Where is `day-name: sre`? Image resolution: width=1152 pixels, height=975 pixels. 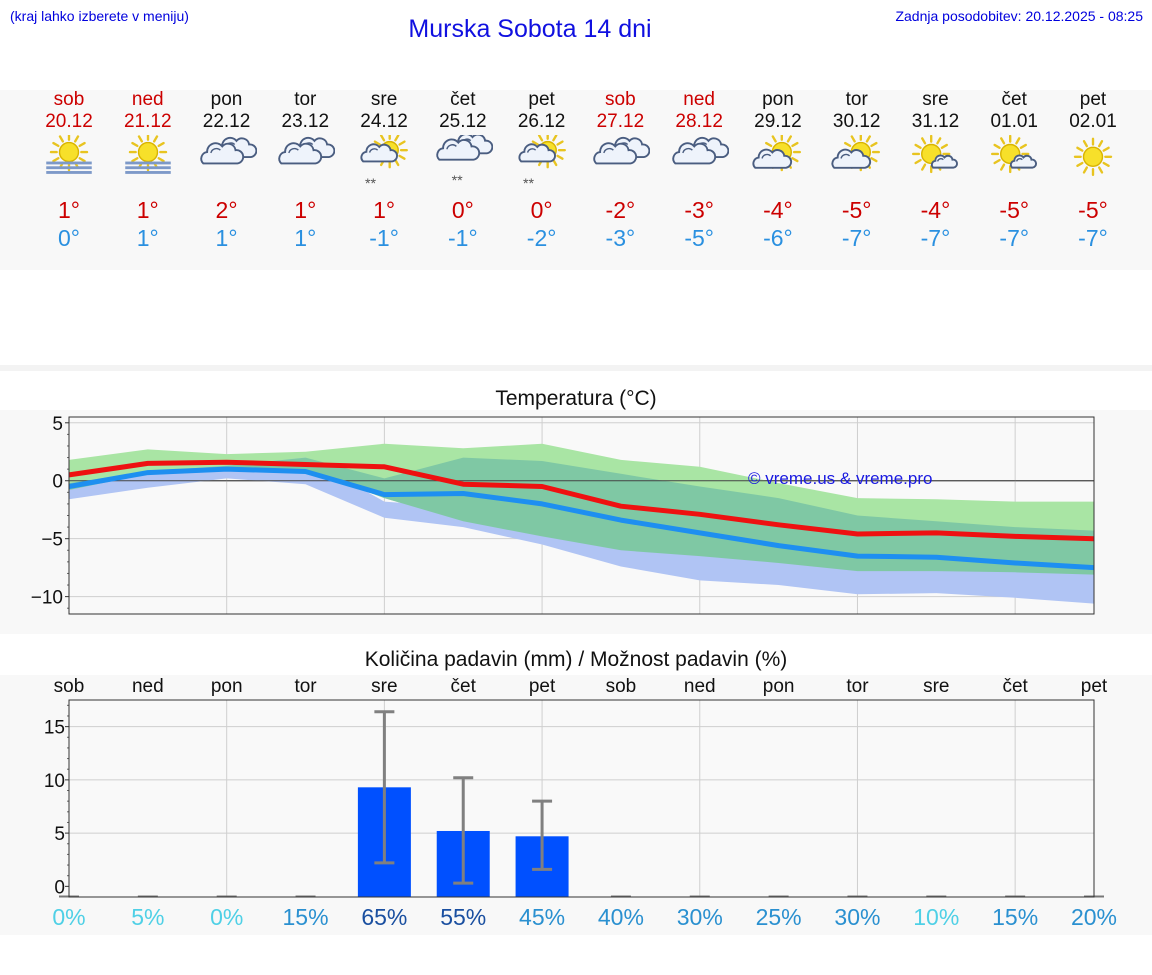 day-name: sre is located at coordinates (384, 99).